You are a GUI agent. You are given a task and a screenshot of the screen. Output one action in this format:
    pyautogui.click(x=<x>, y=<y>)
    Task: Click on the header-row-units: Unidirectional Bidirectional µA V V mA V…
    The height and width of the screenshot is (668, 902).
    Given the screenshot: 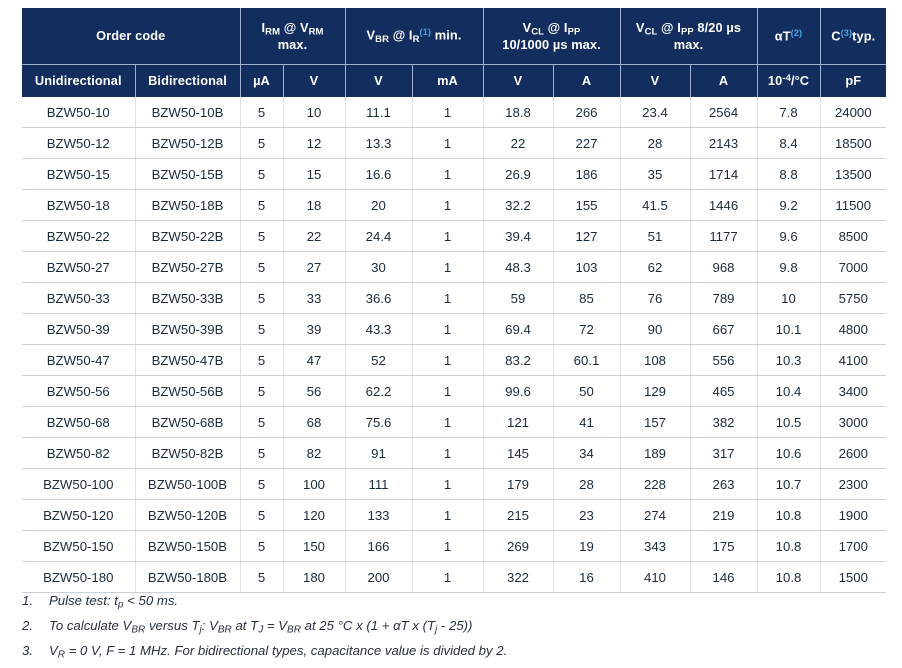 What is the action you would take?
    pyautogui.click(x=454, y=80)
    